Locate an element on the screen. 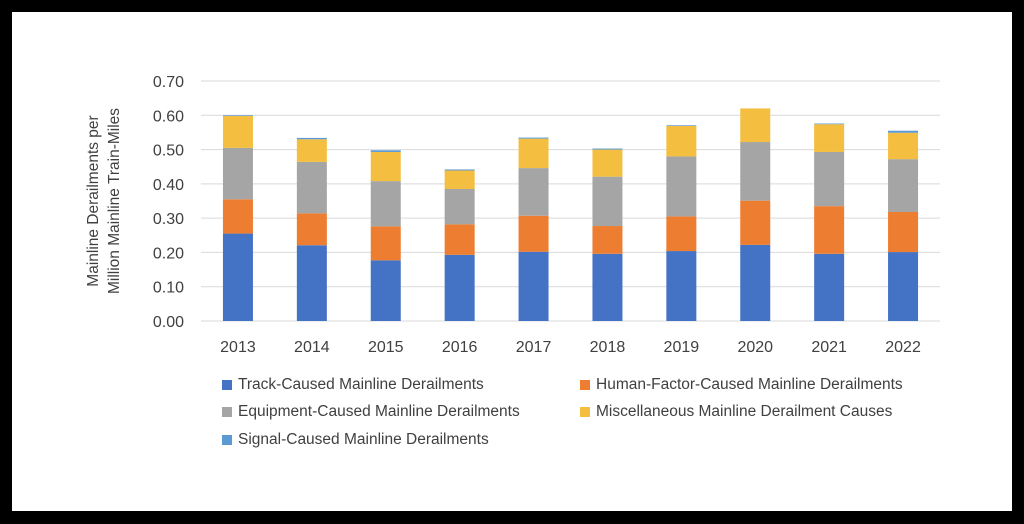 The height and width of the screenshot is (524, 1024). x-tick-label: 2016 is located at coordinates (460, 347).